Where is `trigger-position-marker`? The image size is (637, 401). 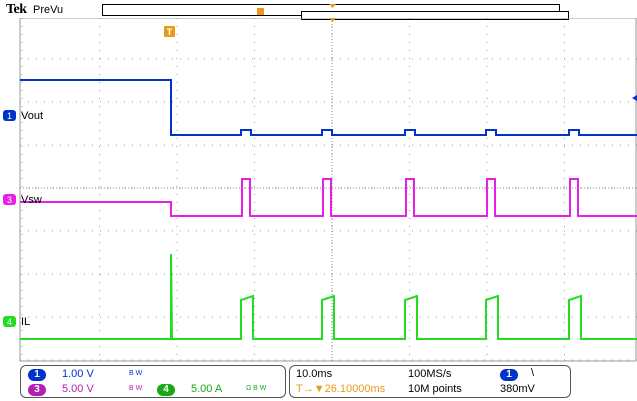 trigger-position-marker is located at coordinates (169, 31).